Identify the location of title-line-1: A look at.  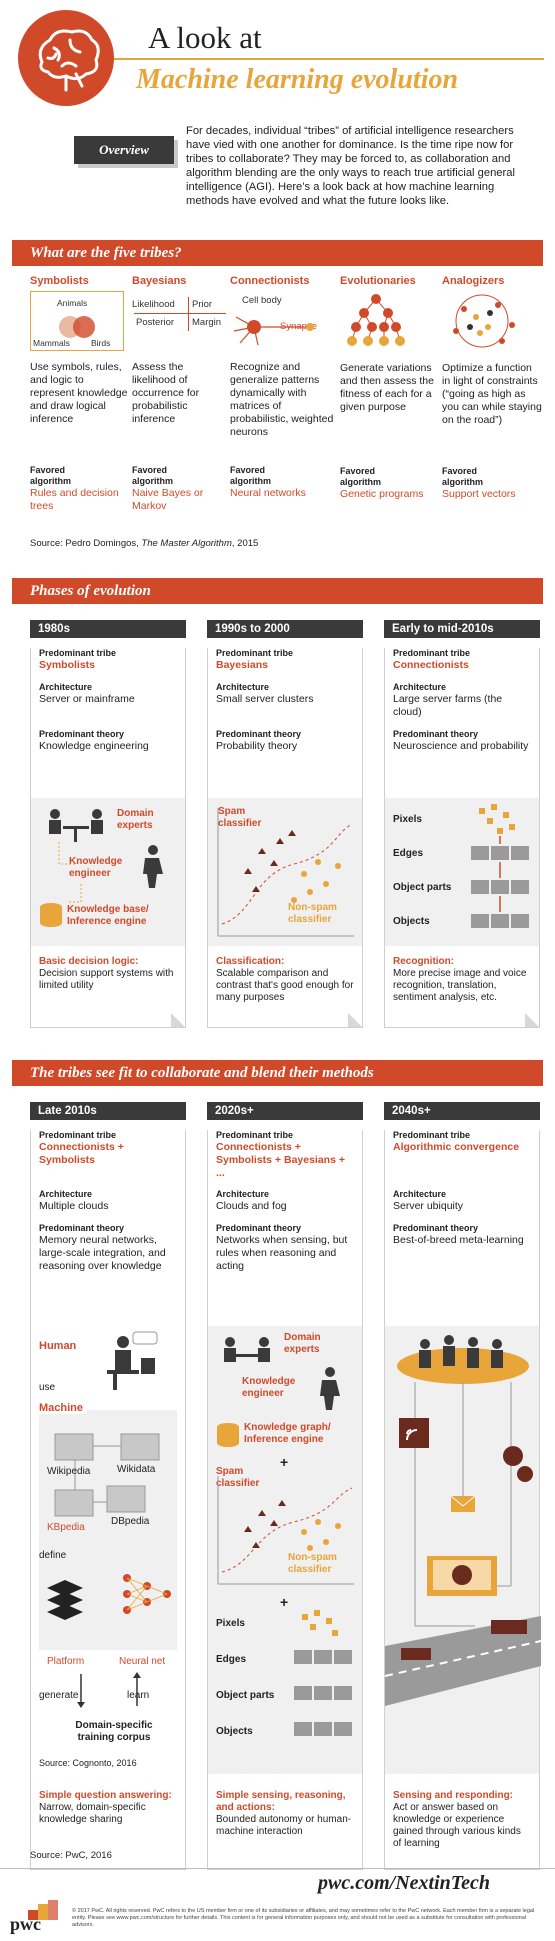
(205, 37).